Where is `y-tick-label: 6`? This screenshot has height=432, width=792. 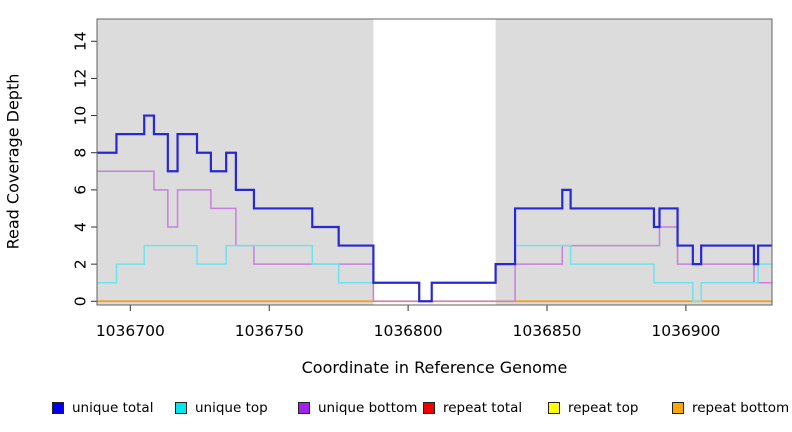 y-tick-label: 6 is located at coordinates (80, 190).